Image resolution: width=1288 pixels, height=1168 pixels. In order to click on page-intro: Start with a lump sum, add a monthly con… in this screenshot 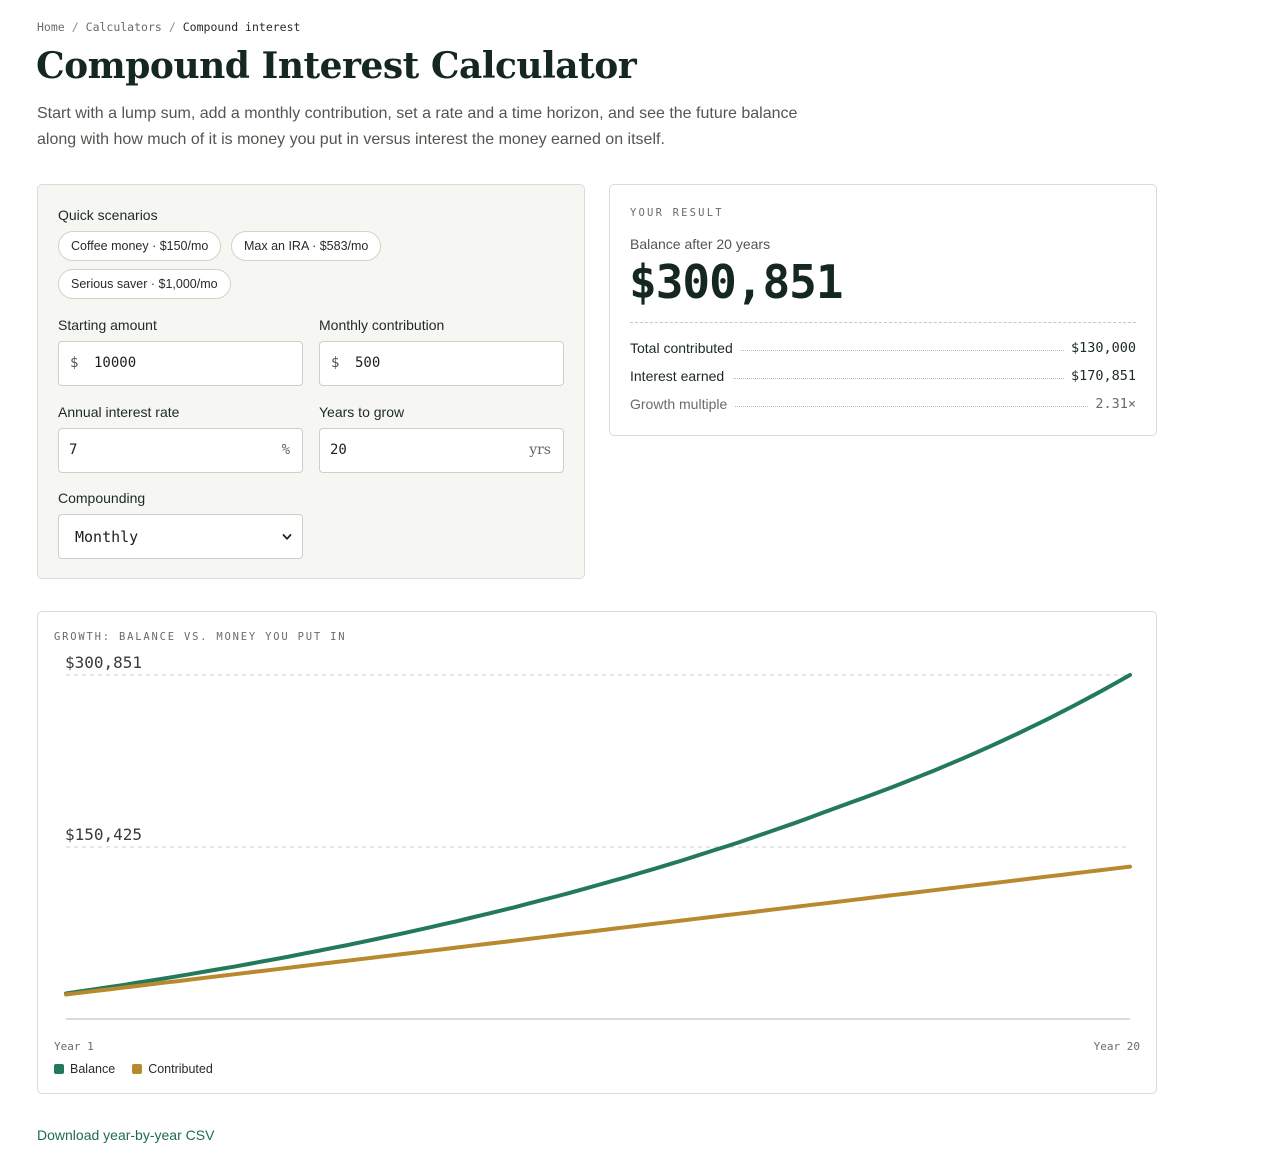, I will do `click(417, 126)`.